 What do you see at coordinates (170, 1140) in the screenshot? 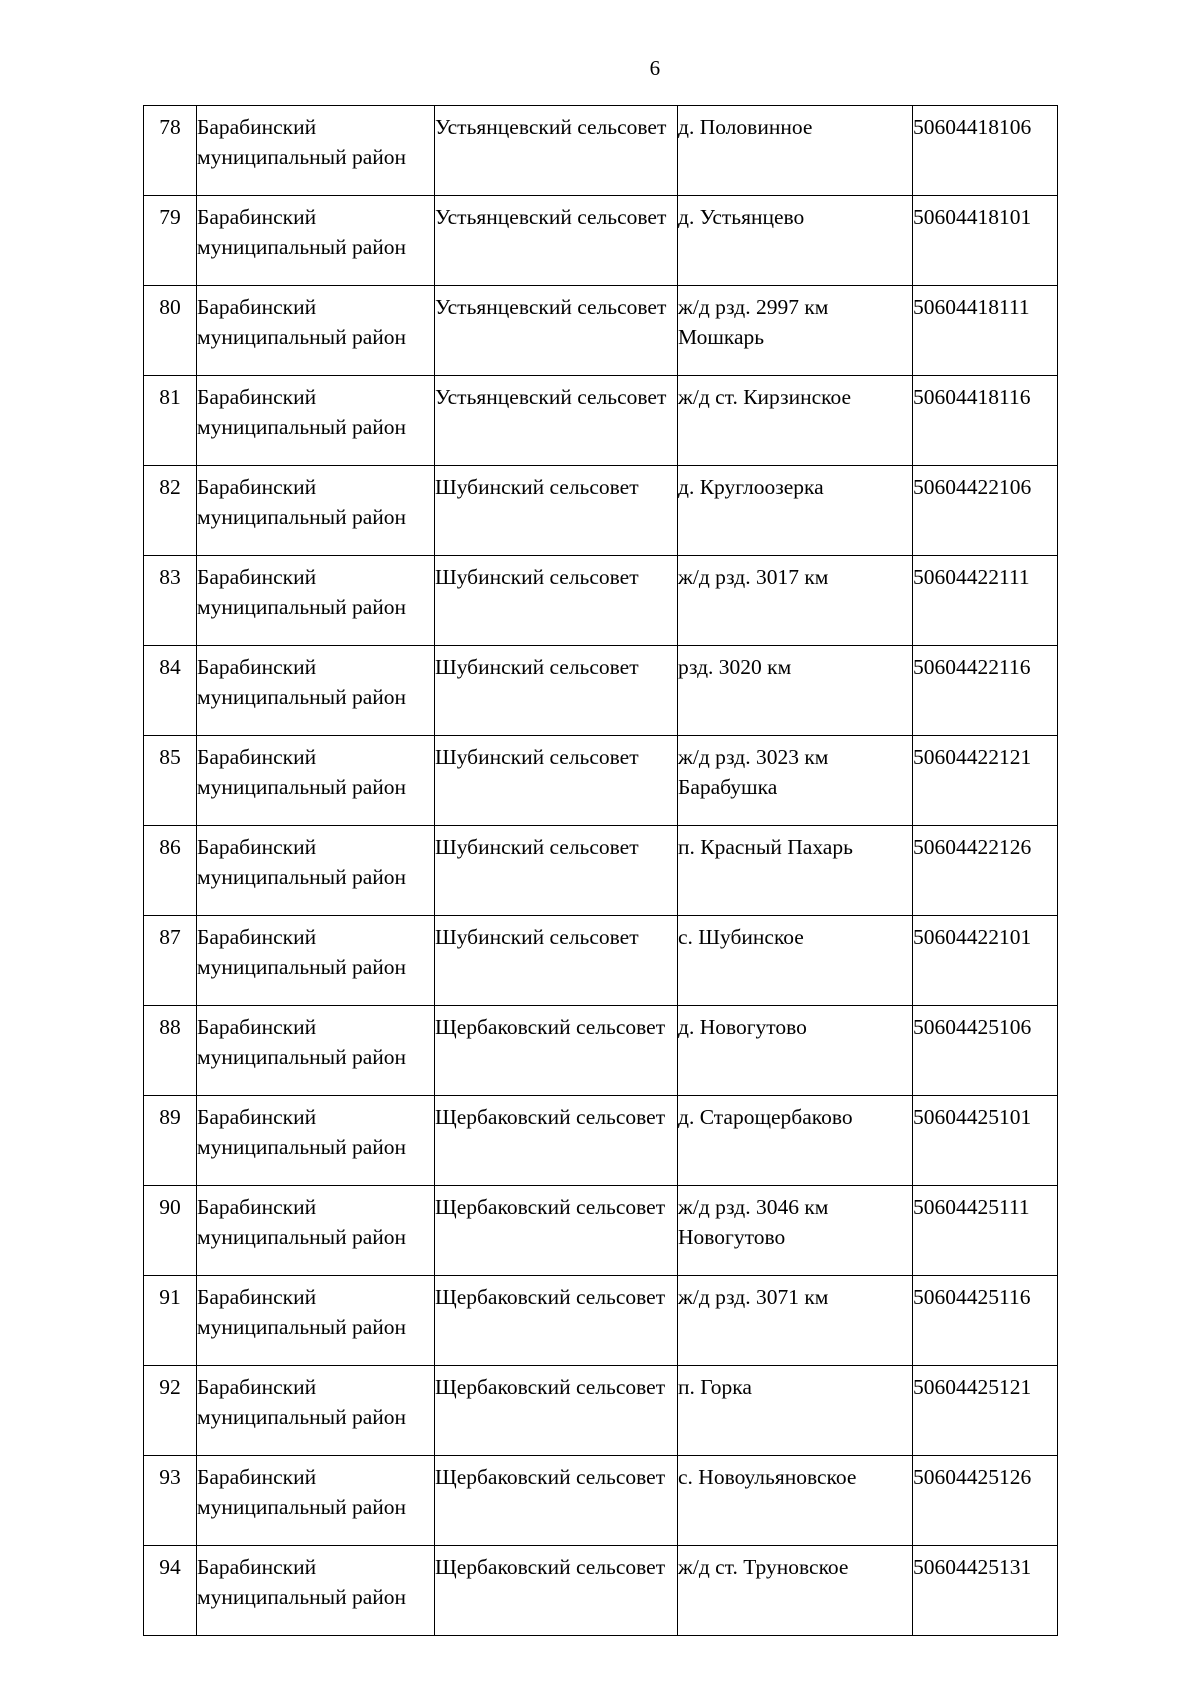
I see `row-number-cell: 89` at bounding box center [170, 1140].